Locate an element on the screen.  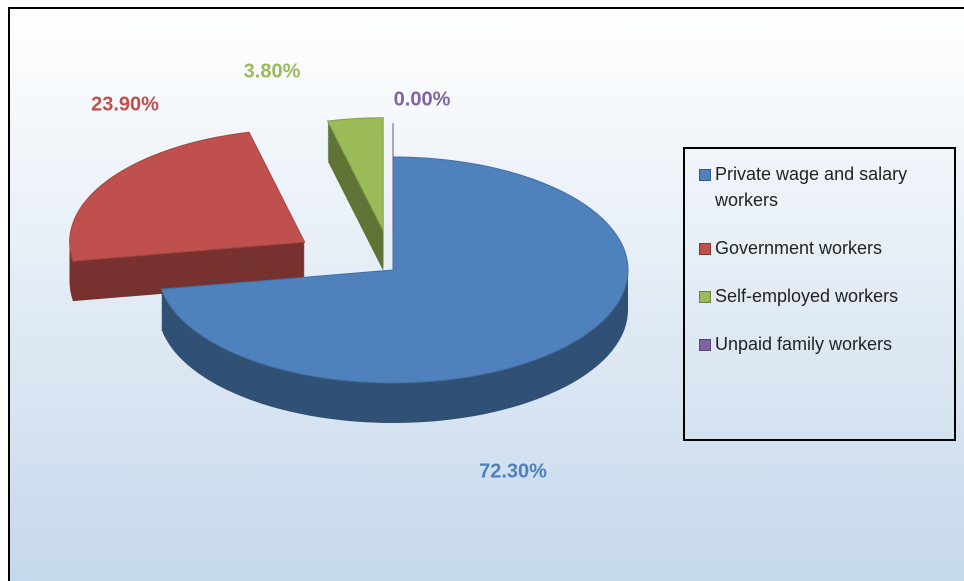
legend-item: Government workers is located at coordinates (821, 248).